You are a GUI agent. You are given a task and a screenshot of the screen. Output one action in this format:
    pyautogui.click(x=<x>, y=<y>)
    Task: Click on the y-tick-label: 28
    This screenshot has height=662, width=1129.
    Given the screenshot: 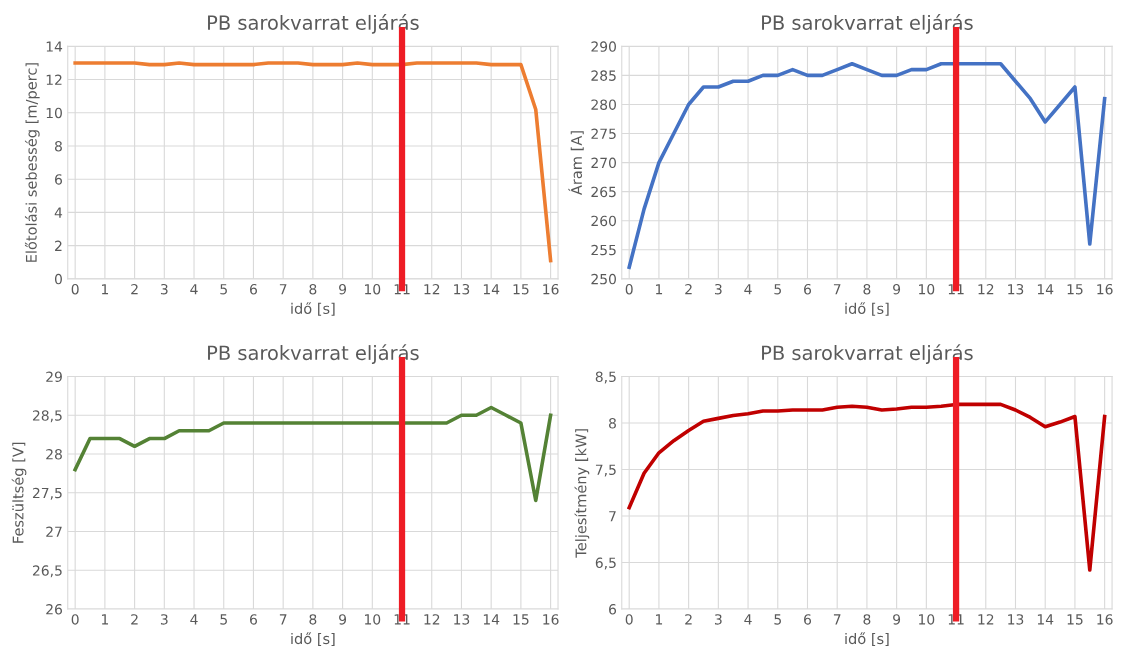 What is the action you would take?
    pyautogui.click(x=54, y=454)
    